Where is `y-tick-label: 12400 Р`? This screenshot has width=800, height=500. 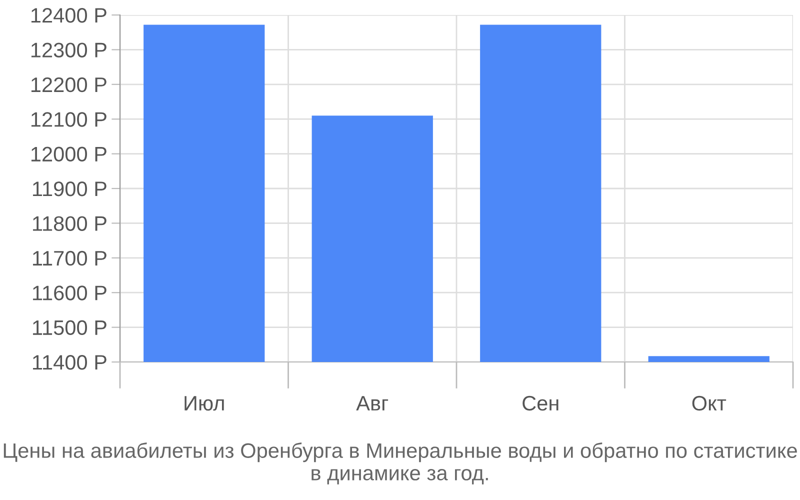 y-tick-label: 12400 Р is located at coordinates (68, 15).